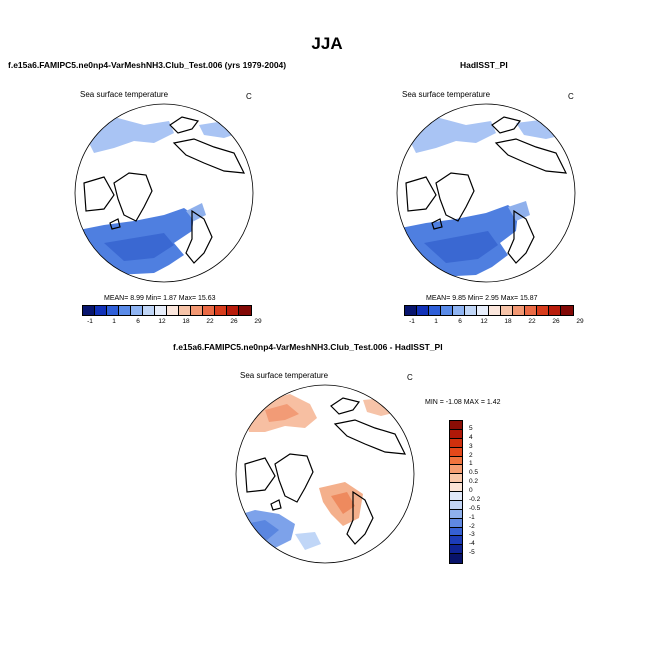  What do you see at coordinates (370, 437) in the screenshot?
I see `diff-coast-siberia` at bounding box center [370, 437].